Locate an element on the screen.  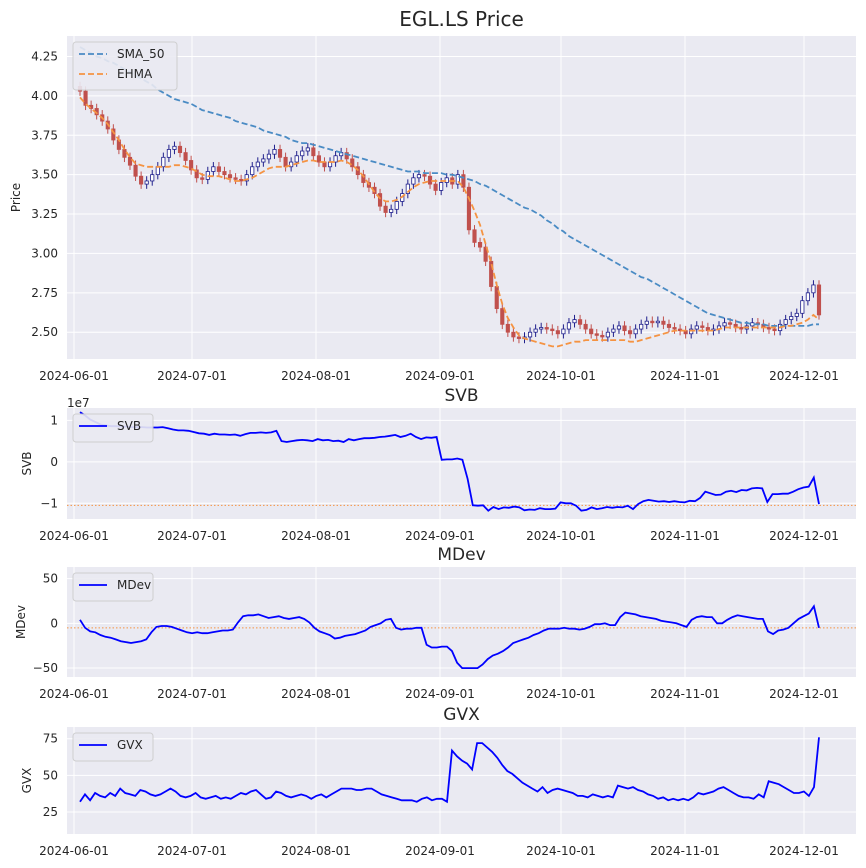
y-axis-label: MDev is located at coordinates (21, 622).